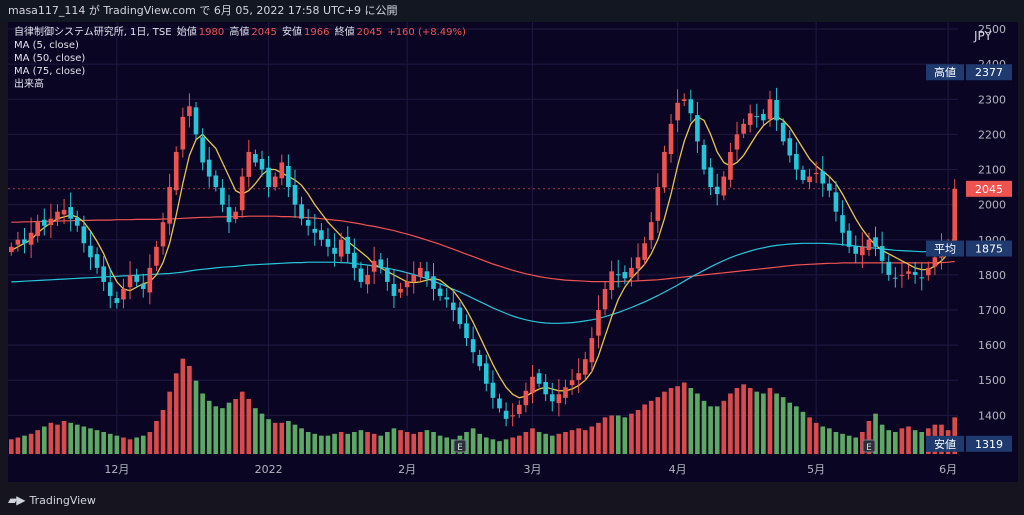  I want to click on price-tag-value: 2045, so click(989, 189).